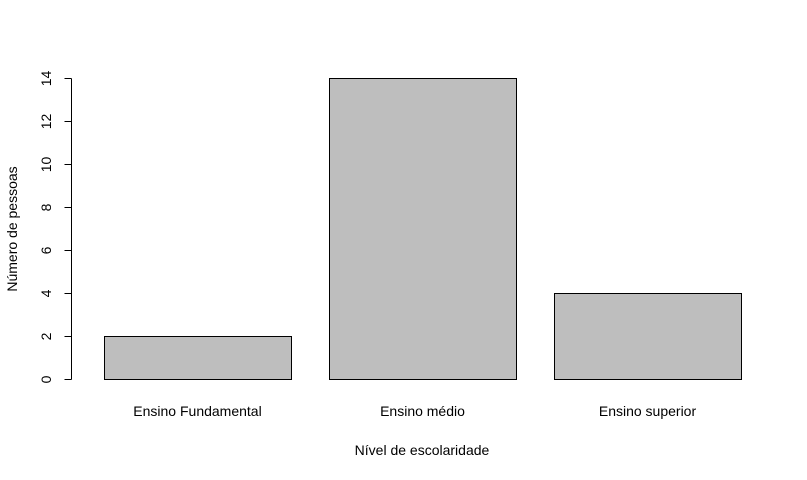  What do you see at coordinates (422, 450) in the screenshot?
I see `x-axis-title: Nível de escolaridade` at bounding box center [422, 450].